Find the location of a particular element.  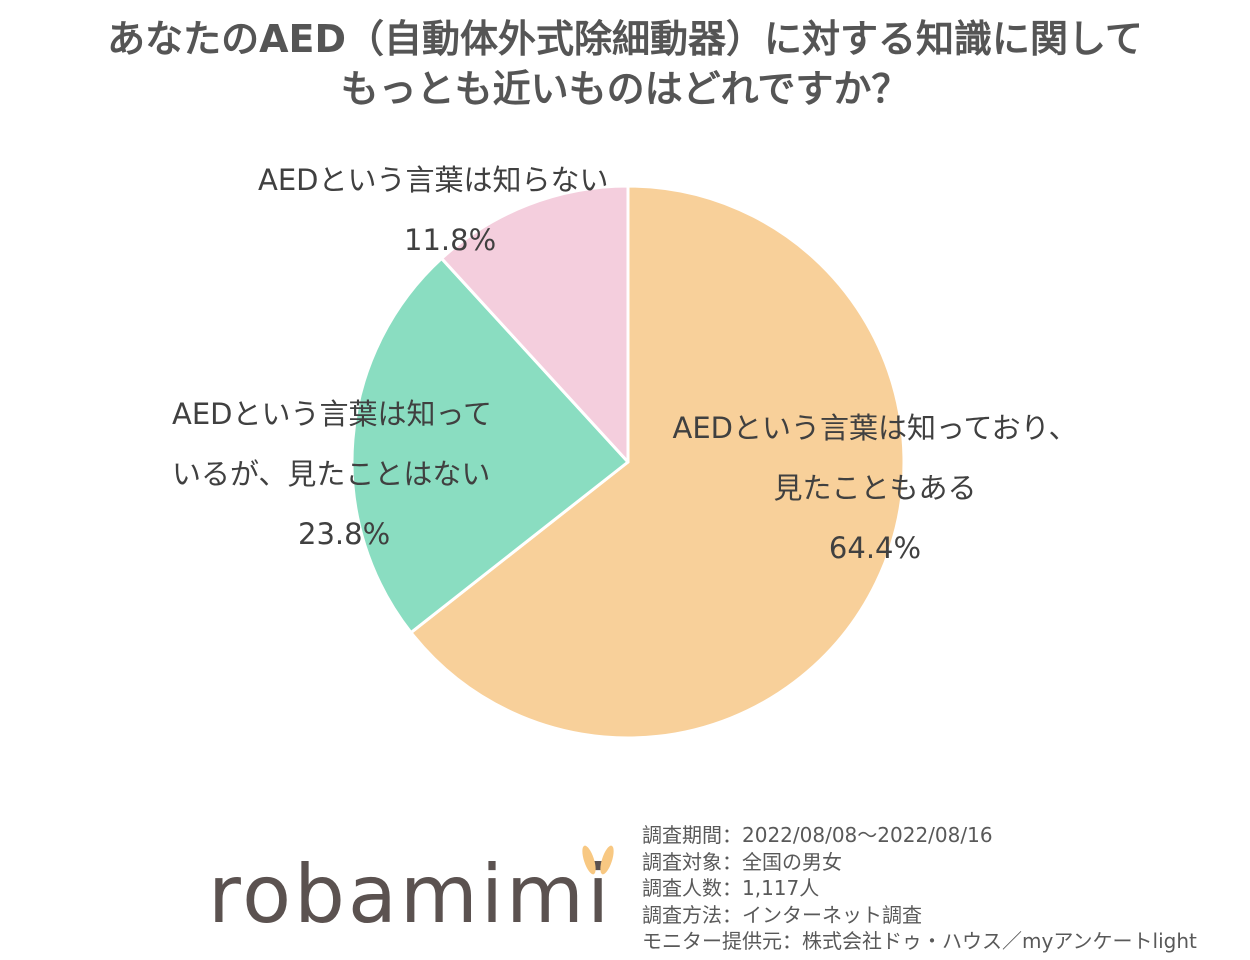

survey-target: 調査対象：全国の男女 is located at coordinates (742, 861).